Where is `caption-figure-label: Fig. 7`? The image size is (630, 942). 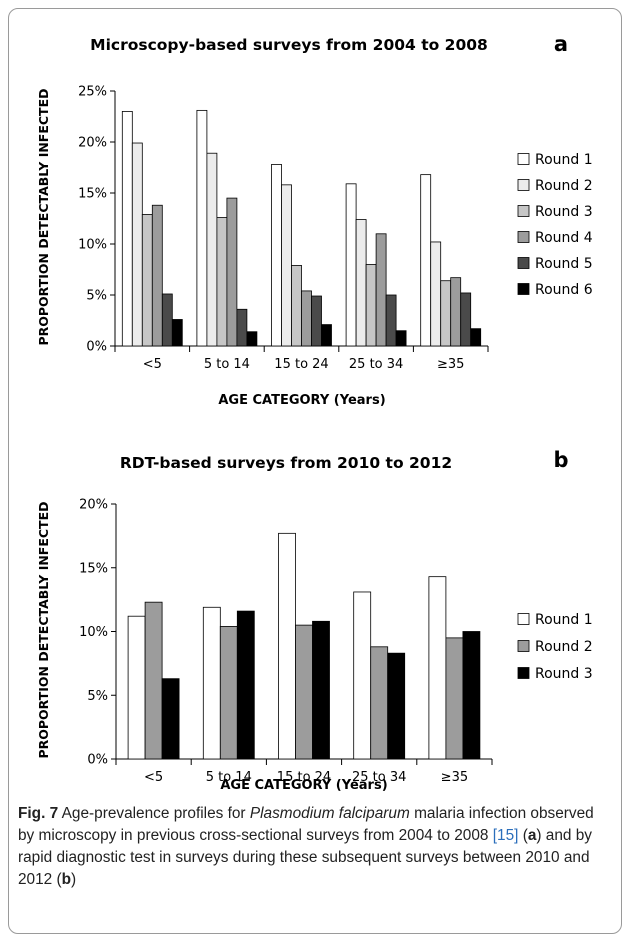
caption-figure-label: Fig. 7 is located at coordinates (38, 813).